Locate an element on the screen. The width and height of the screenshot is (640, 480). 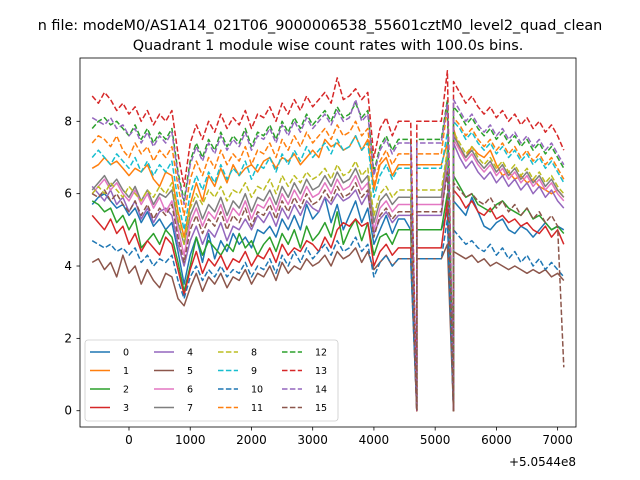
y-axis: 0 2 4 6 8 is located at coordinates (72, 266).